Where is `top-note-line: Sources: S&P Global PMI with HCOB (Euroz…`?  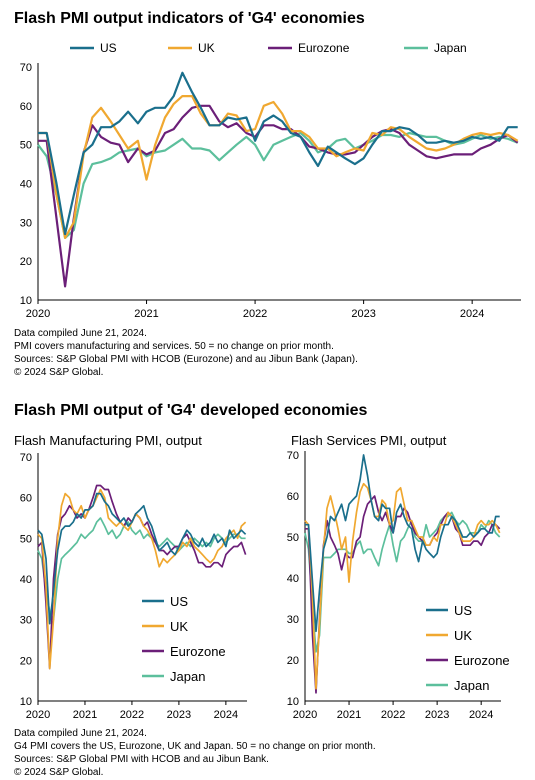
top-note-line: Sources: S&P Global PMI with HCOB (Euroz… is located at coordinates (186, 359).